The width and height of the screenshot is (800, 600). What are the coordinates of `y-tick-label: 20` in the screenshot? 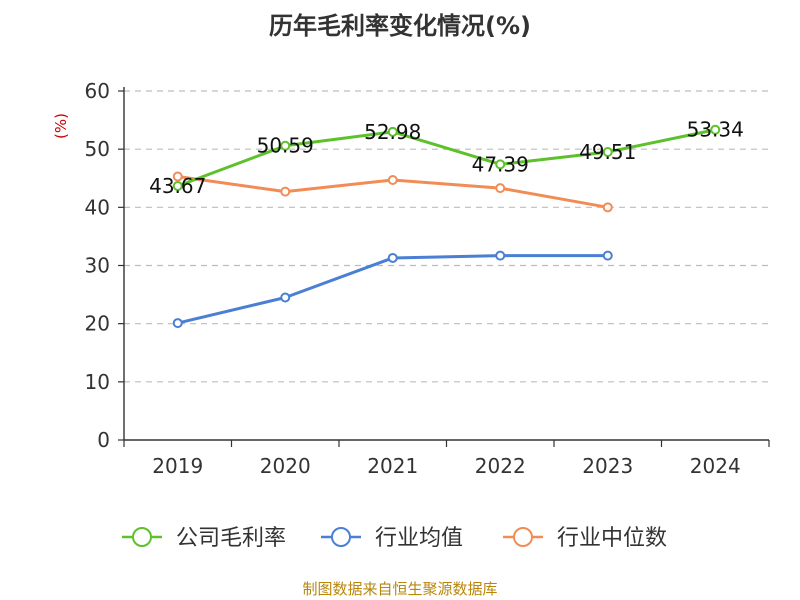 It's located at (97, 324).